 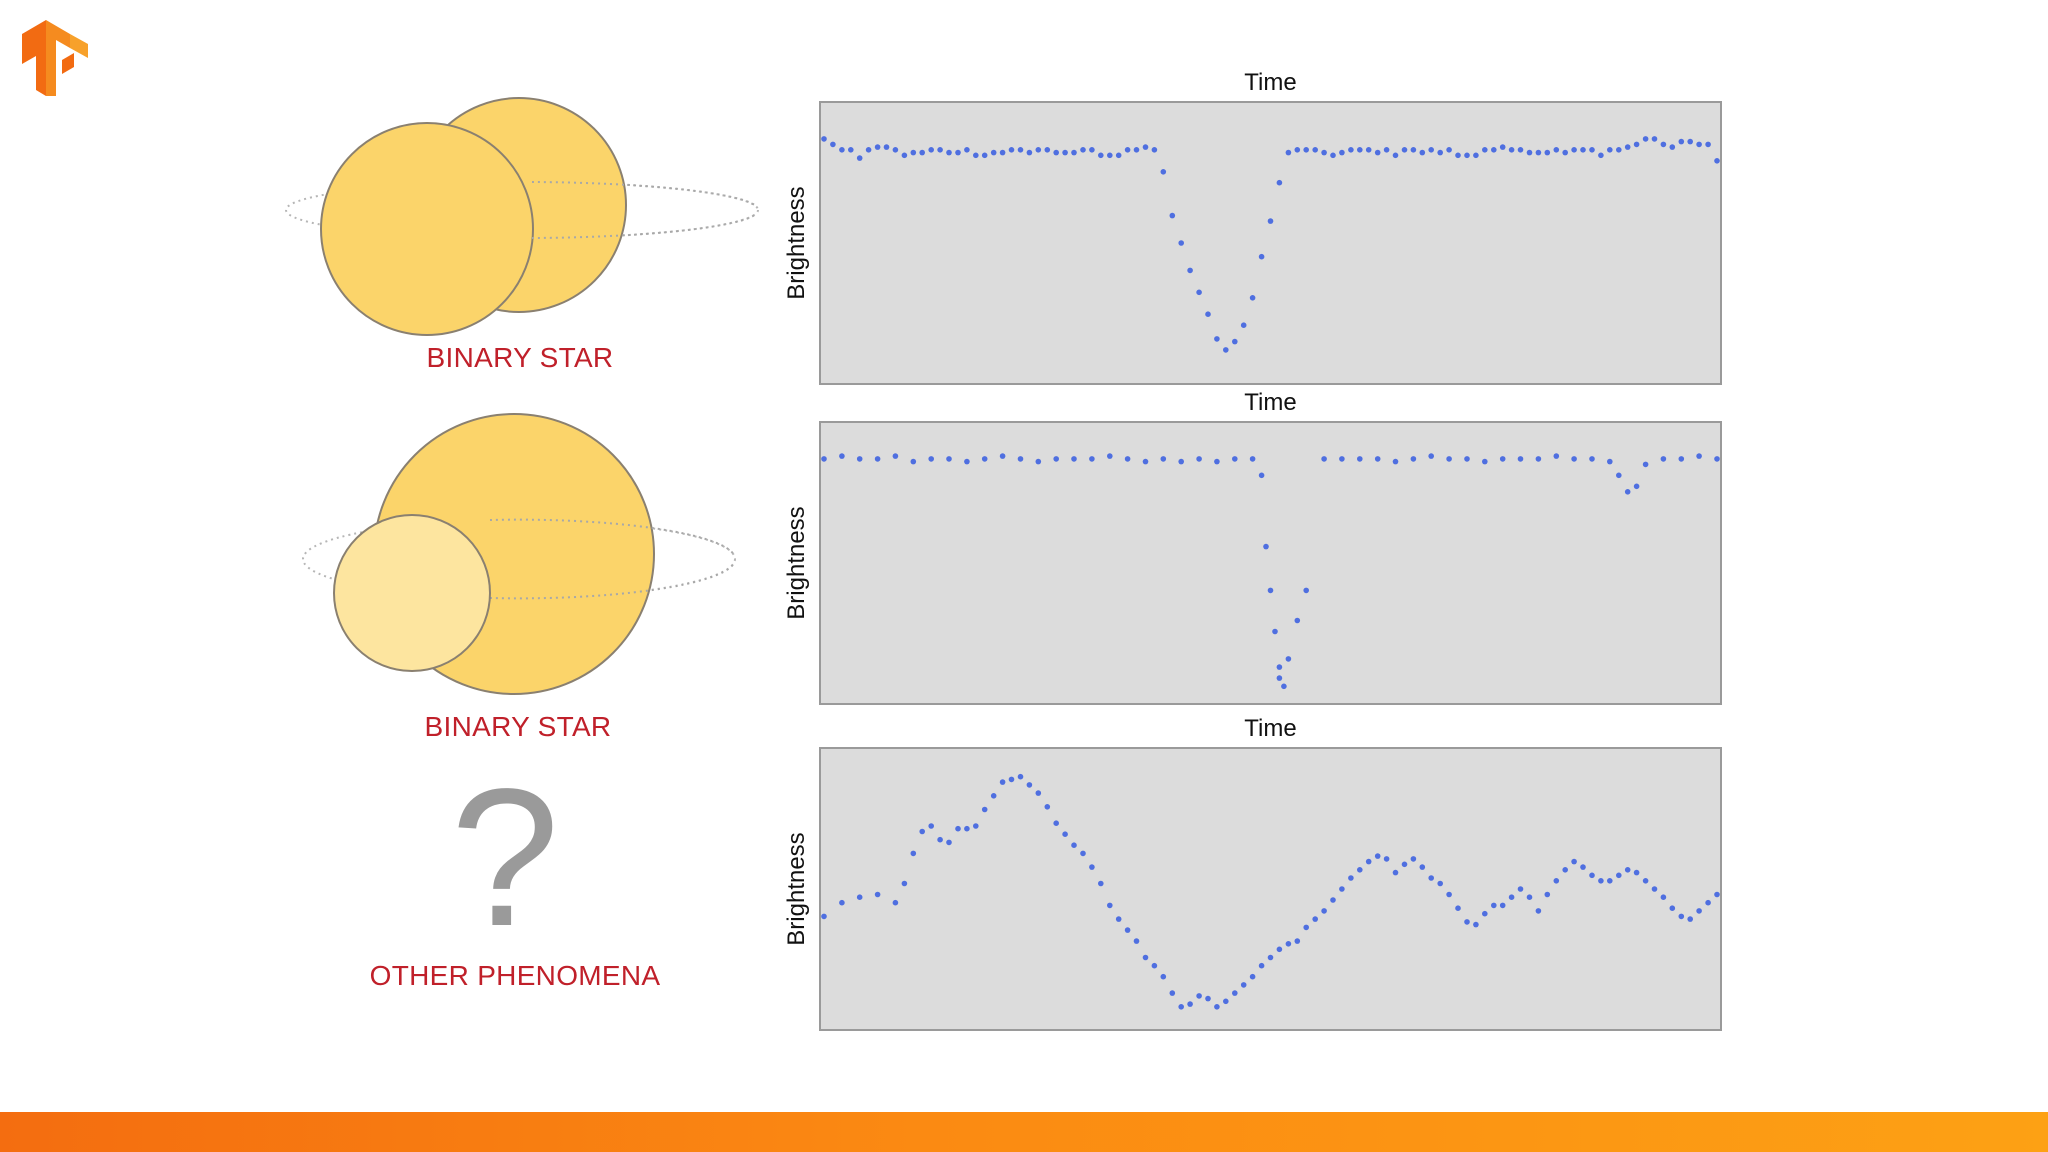 I want to click on chart-2: Time Brightness, so click(x=1252, y=547).